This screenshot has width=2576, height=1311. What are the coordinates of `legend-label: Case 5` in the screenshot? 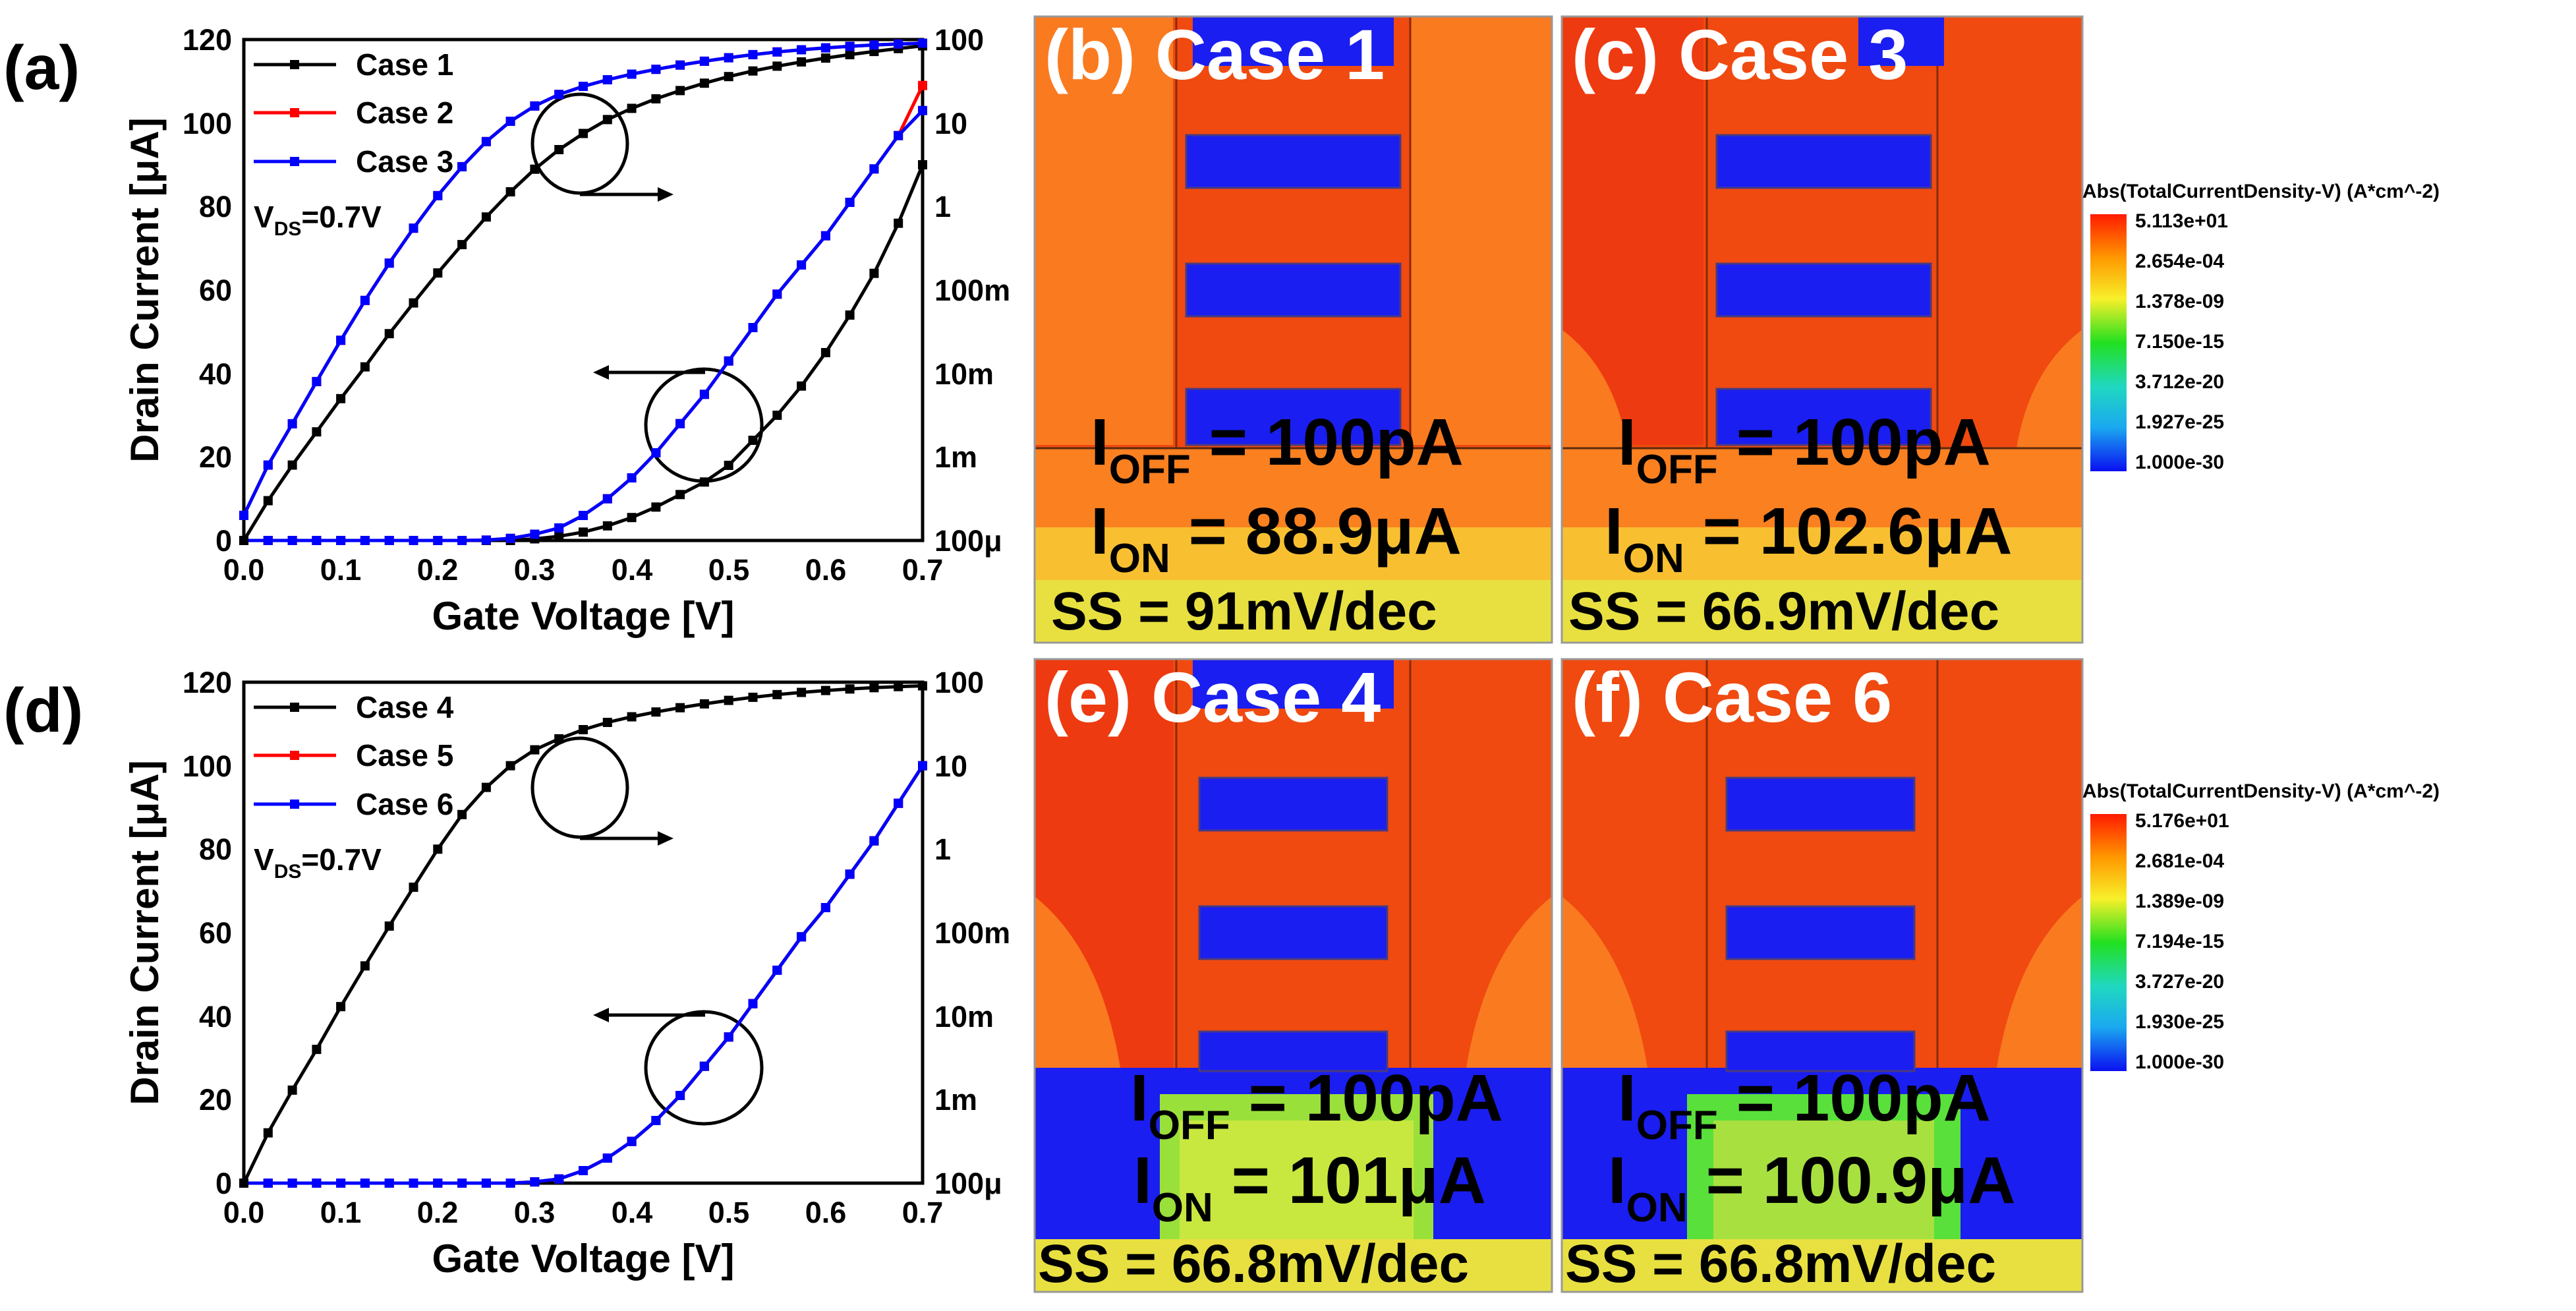 It's located at (405, 755).